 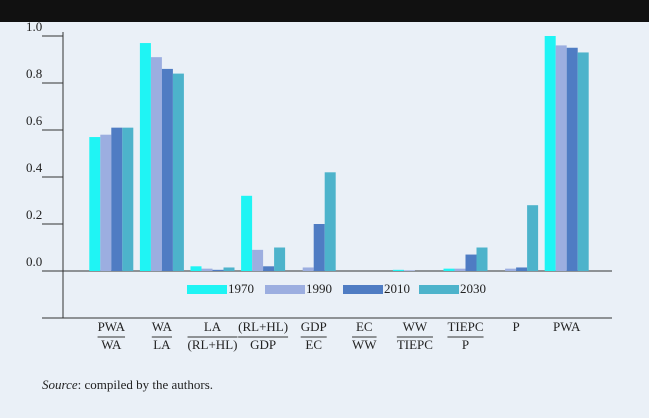 What do you see at coordinates (60, 384) in the screenshot?
I see `source-label: Source` at bounding box center [60, 384].